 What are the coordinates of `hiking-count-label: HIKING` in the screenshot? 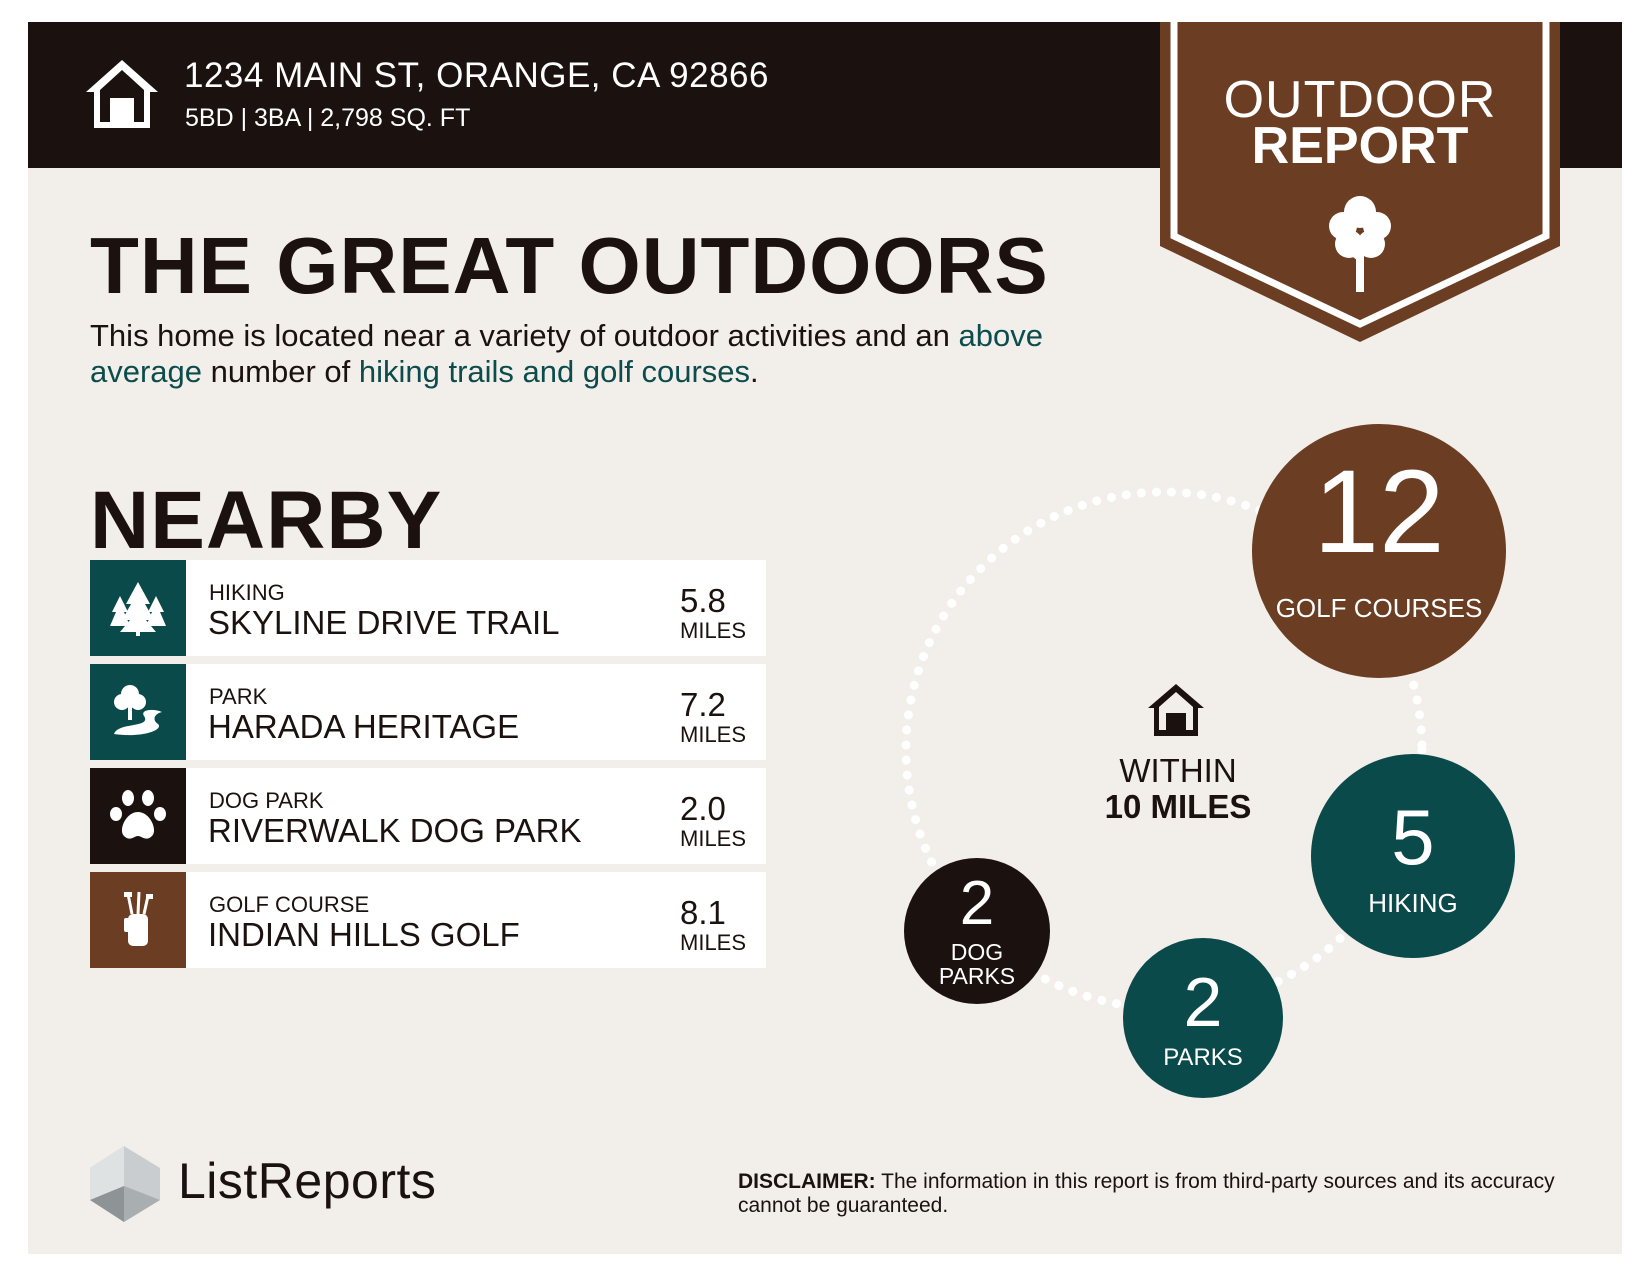 It's located at (1413, 903).